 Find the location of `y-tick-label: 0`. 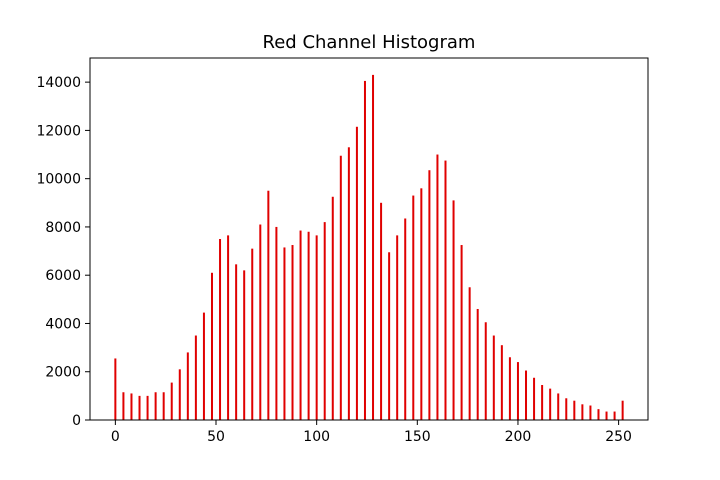

y-tick-label: 0 is located at coordinates (76, 421).